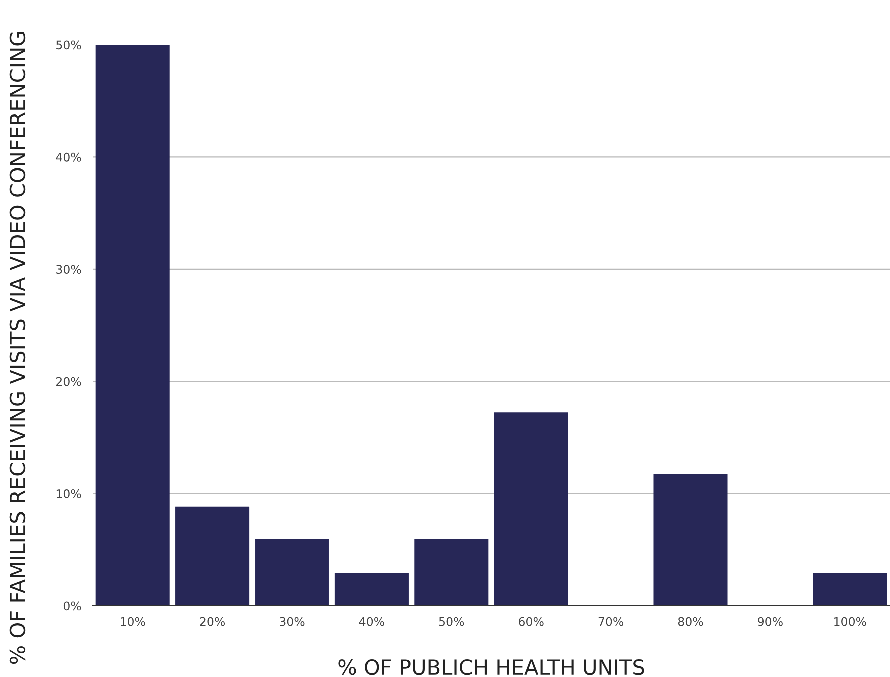 This screenshot has width=890, height=677. I want to click on x-tick-label: 60%, so click(531, 621).